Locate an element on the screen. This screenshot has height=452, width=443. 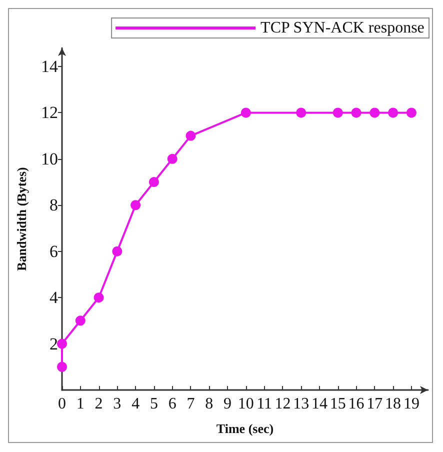
x-tick-label: 5 is located at coordinates (154, 404).